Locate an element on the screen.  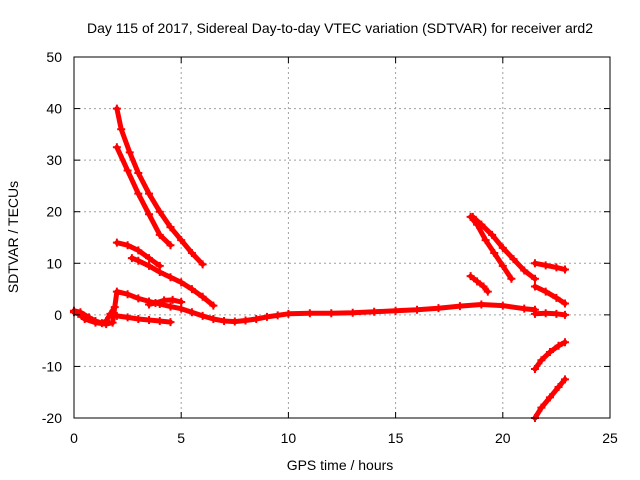
y-tick-label: 0 is located at coordinates (58, 315).